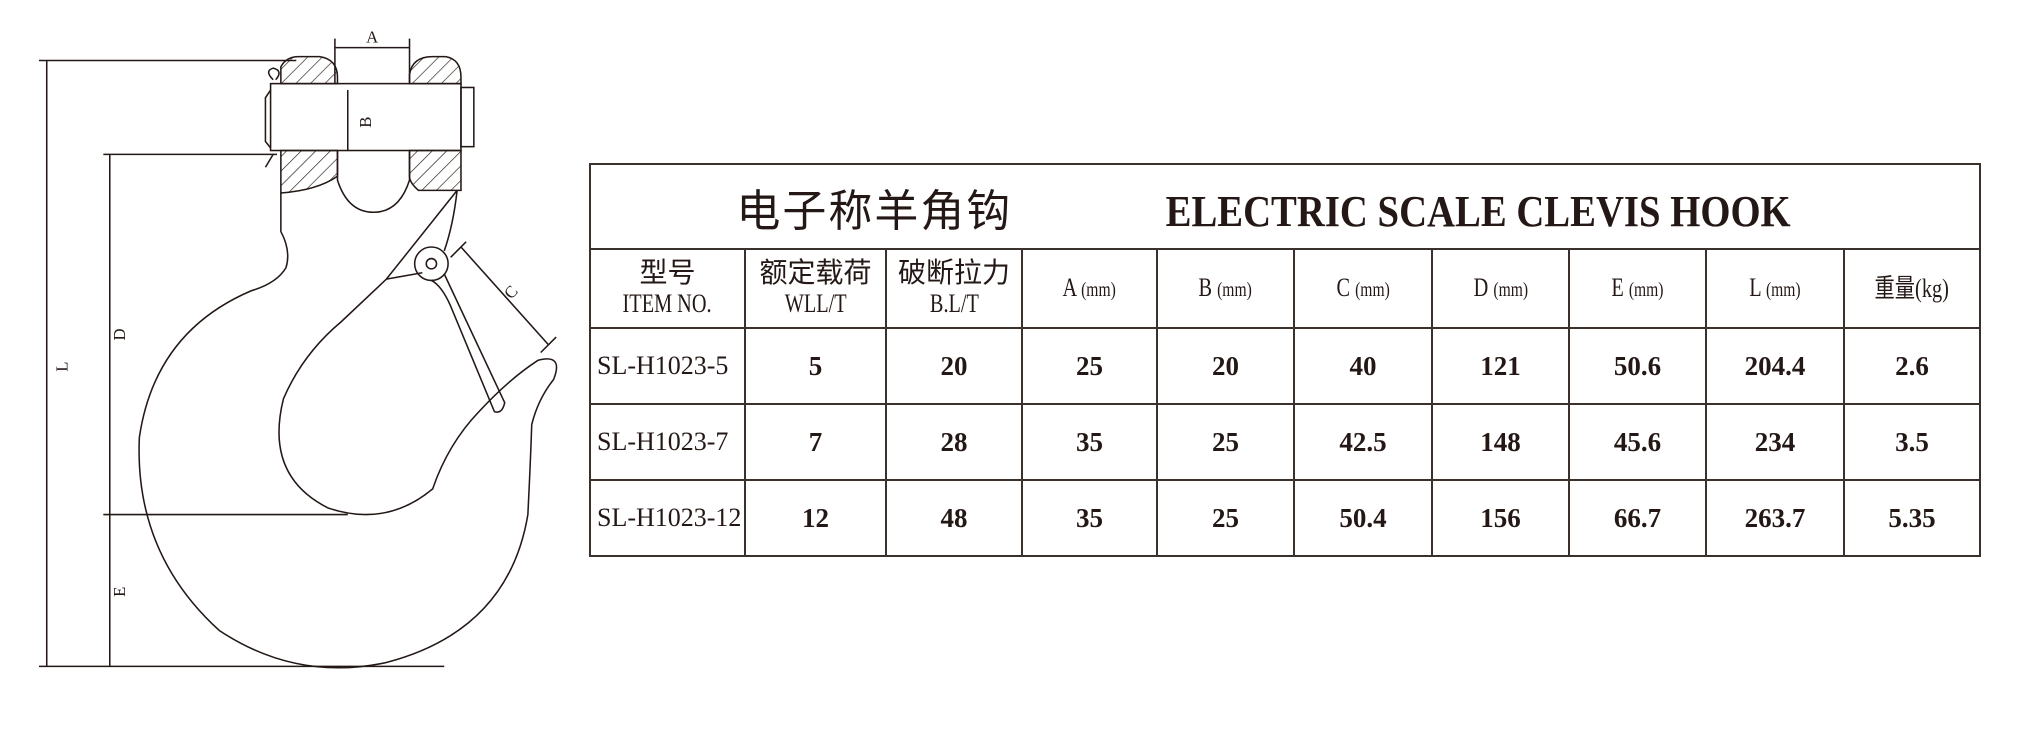 Image resolution: width=2018 pixels, height=750 pixels. What do you see at coordinates (1225, 366) in the screenshot?
I see `cell-b: 20` at bounding box center [1225, 366].